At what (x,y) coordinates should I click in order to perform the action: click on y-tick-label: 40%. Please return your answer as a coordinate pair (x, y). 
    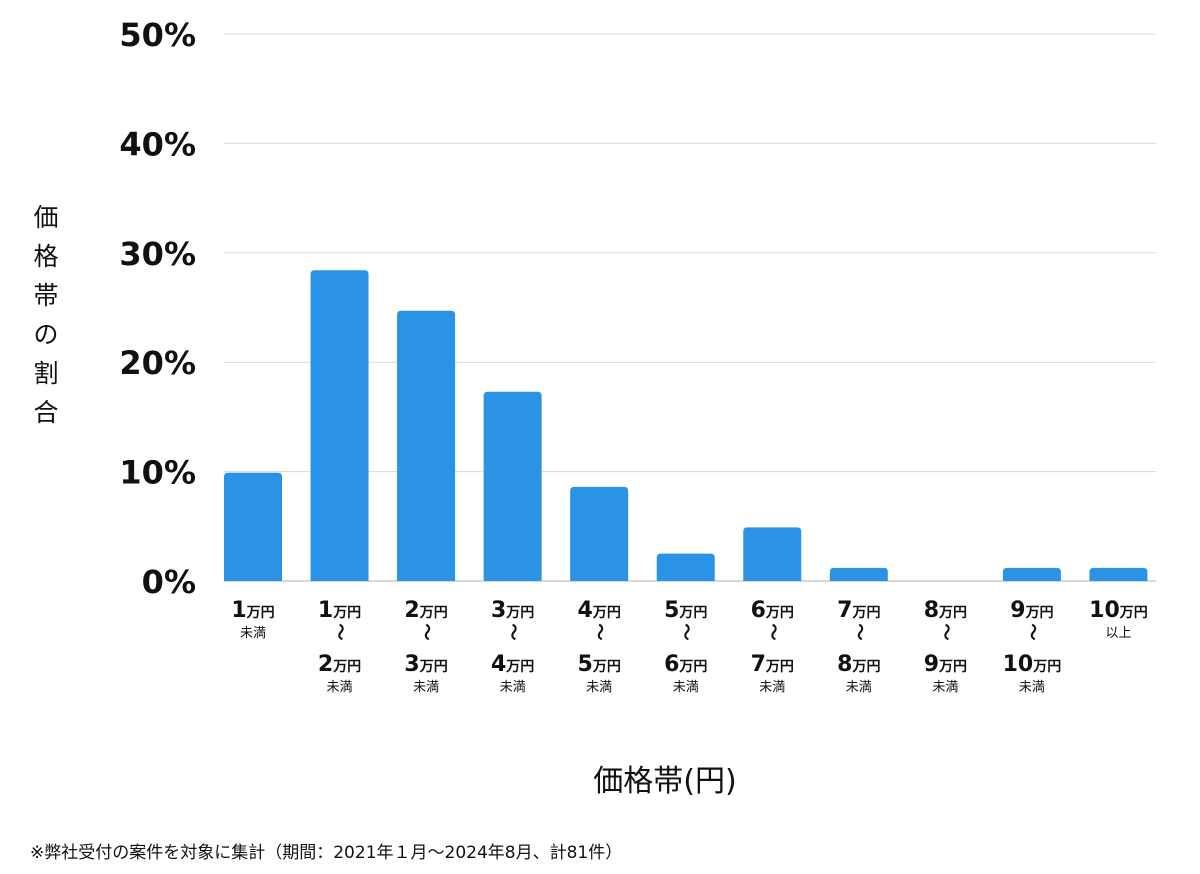
    Looking at the image, I should click on (157, 144).